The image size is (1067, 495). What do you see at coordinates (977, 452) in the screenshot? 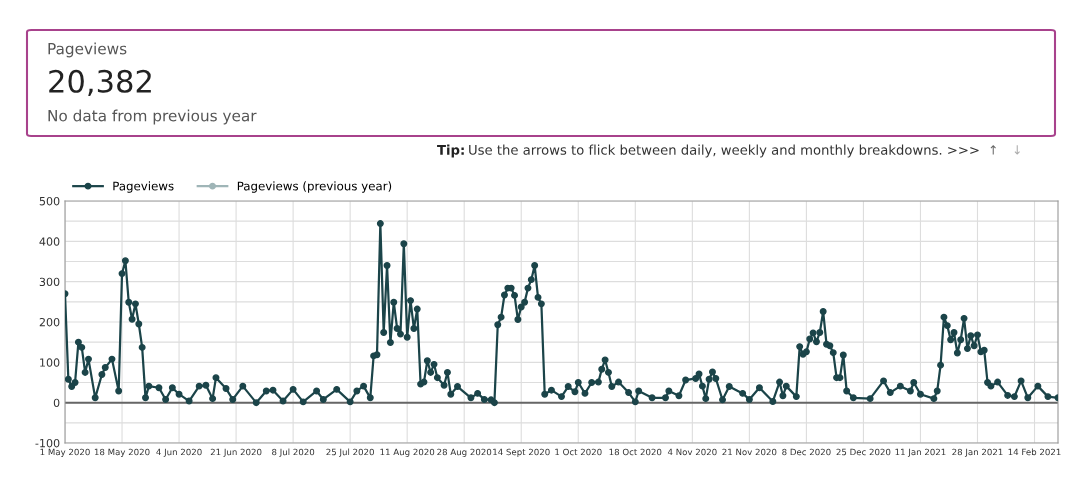
I see `x-tick-label: 28 Jan 2021` at bounding box center [977, 452].